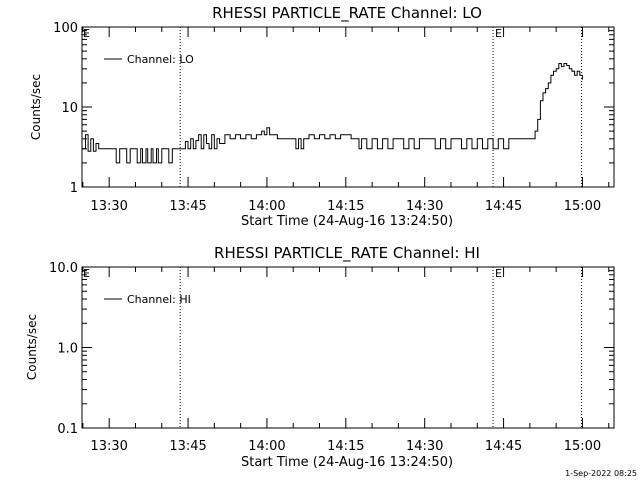 The width and height of the screenshot is (640, 480). Describe the element at coordinates (498, 273) in the screenshot. I see `panel-hi-event-marker-label: E` at that location.